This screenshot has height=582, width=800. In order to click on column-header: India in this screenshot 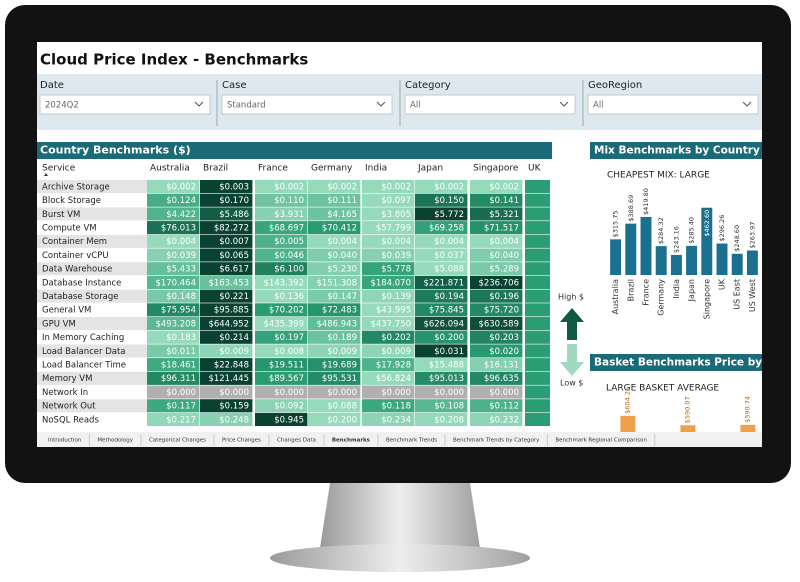, I will do `click(376, 169)`.